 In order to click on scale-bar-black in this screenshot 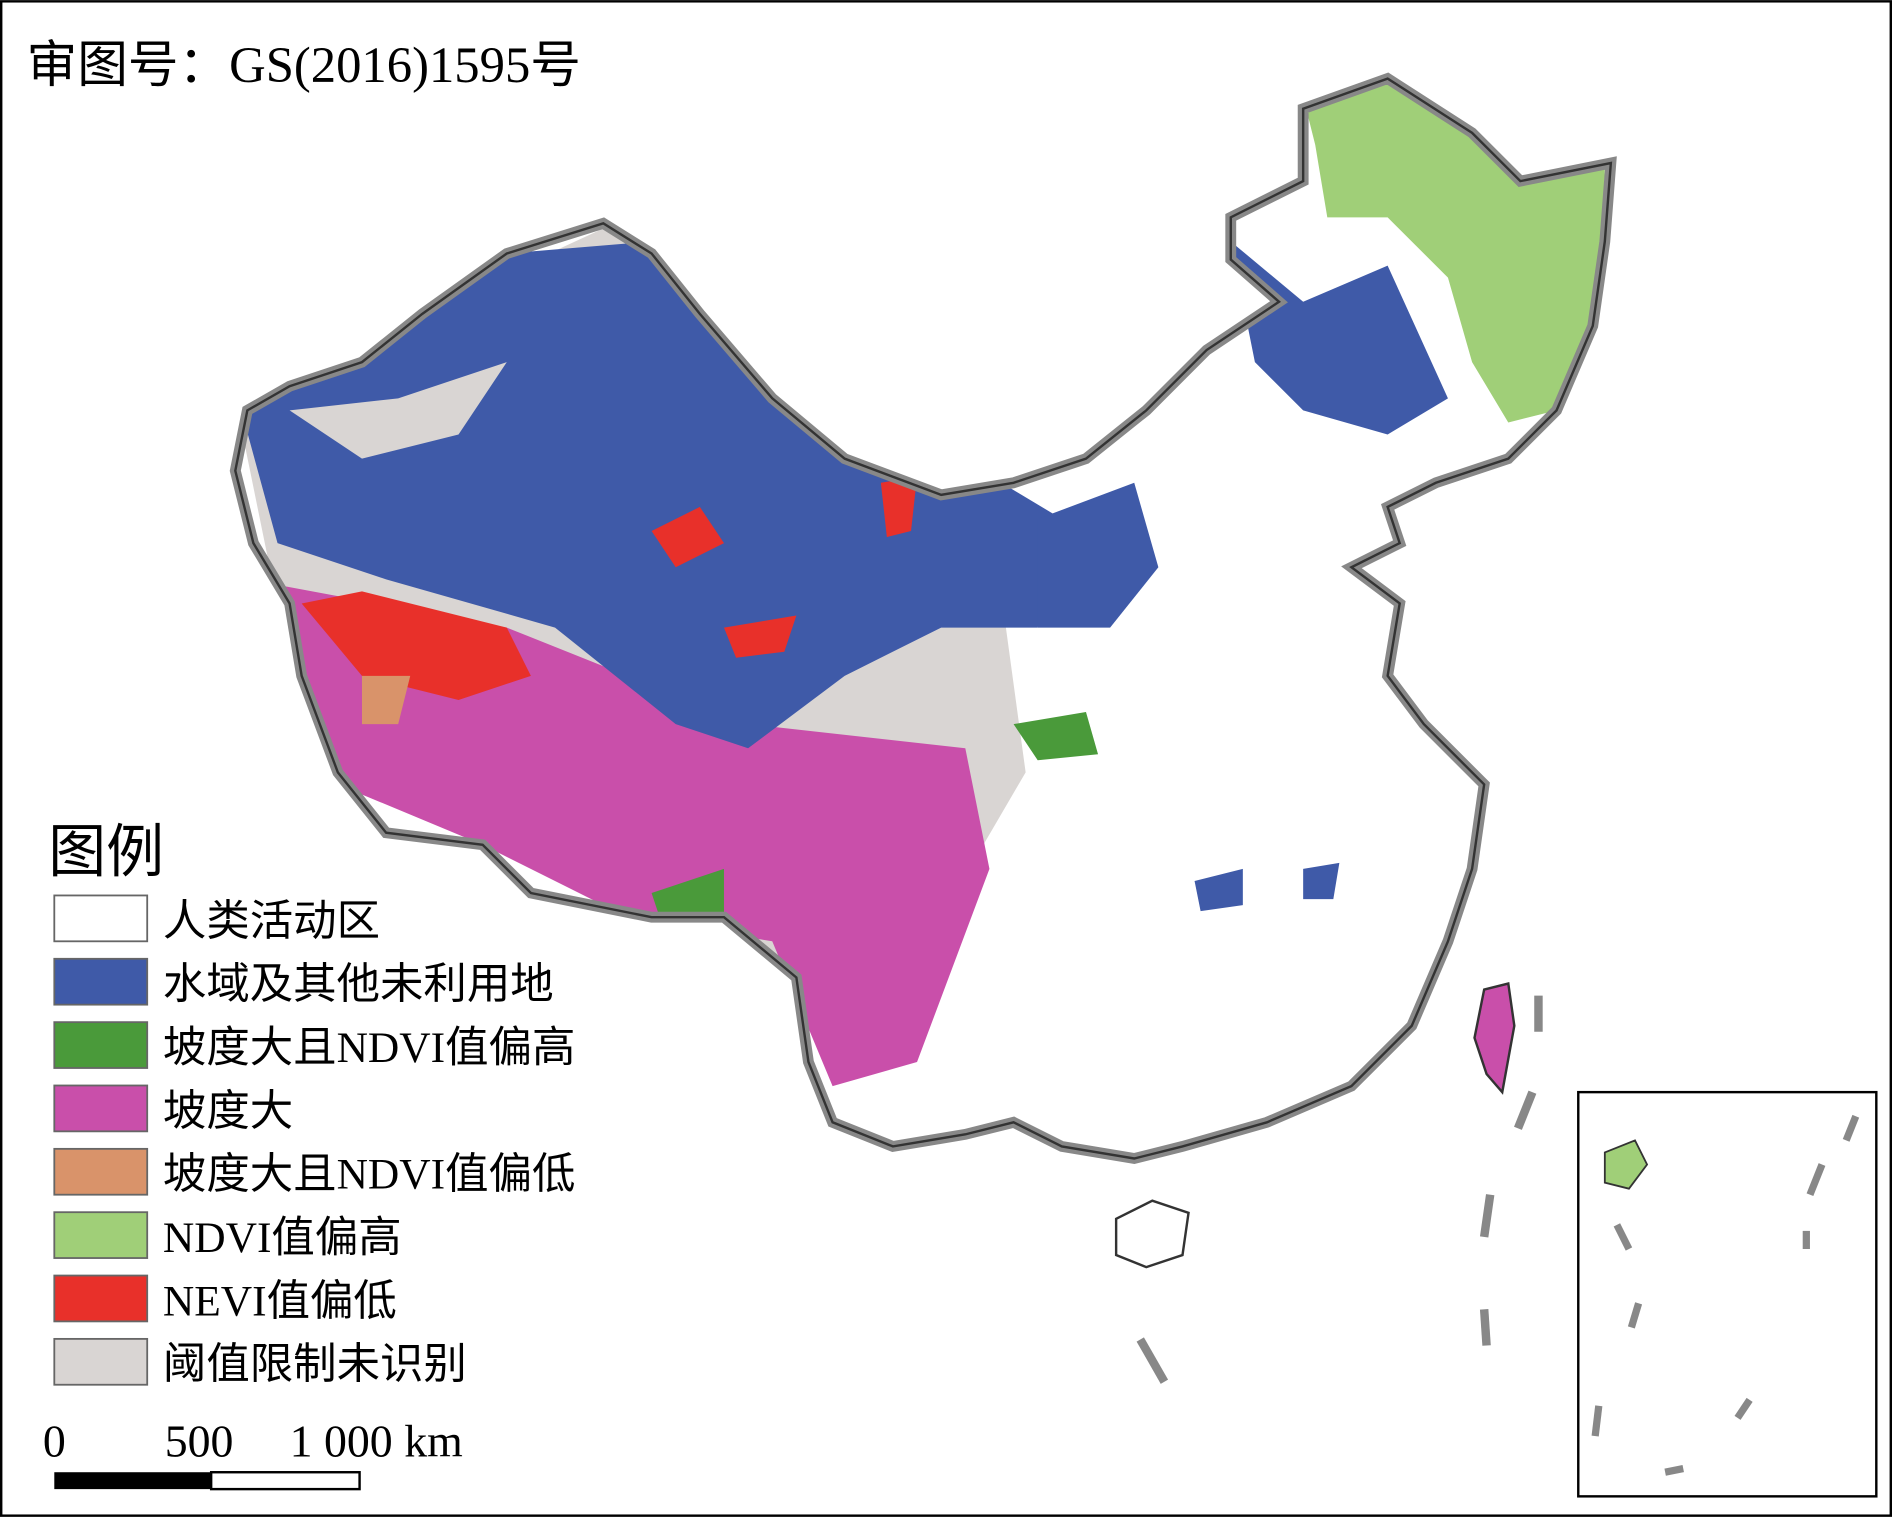, I will do `click(133, 1481)`.